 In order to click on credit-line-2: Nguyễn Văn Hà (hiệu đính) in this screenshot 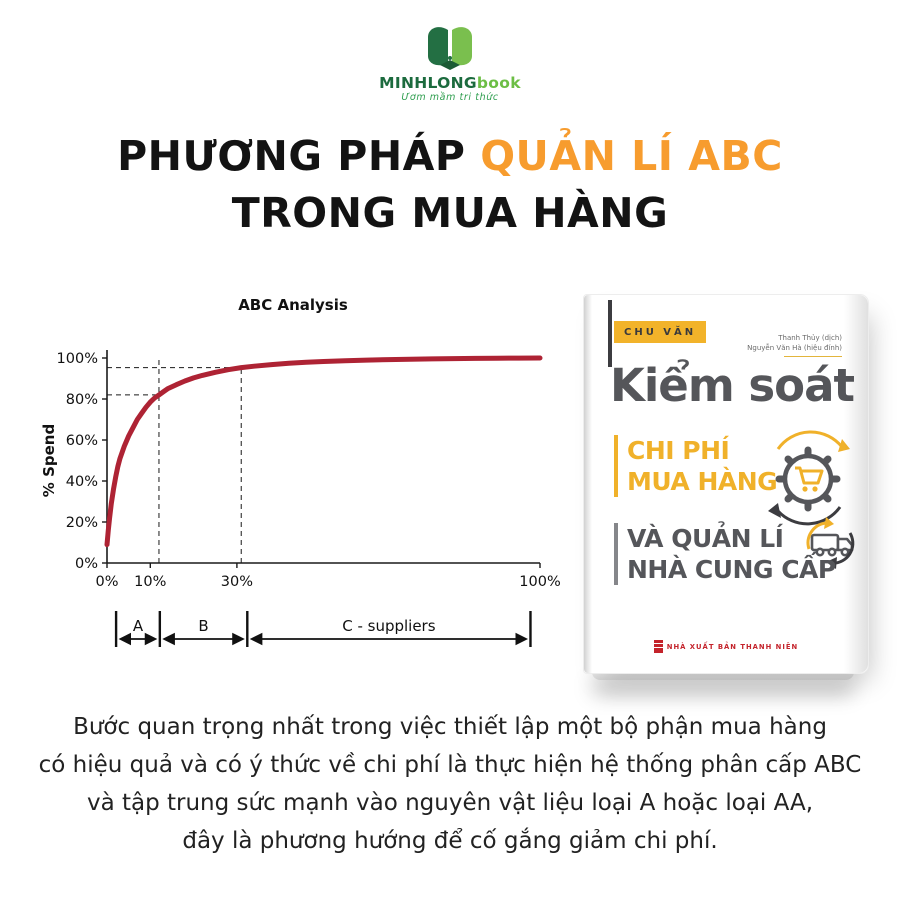, I will do `click(794, 348)`.